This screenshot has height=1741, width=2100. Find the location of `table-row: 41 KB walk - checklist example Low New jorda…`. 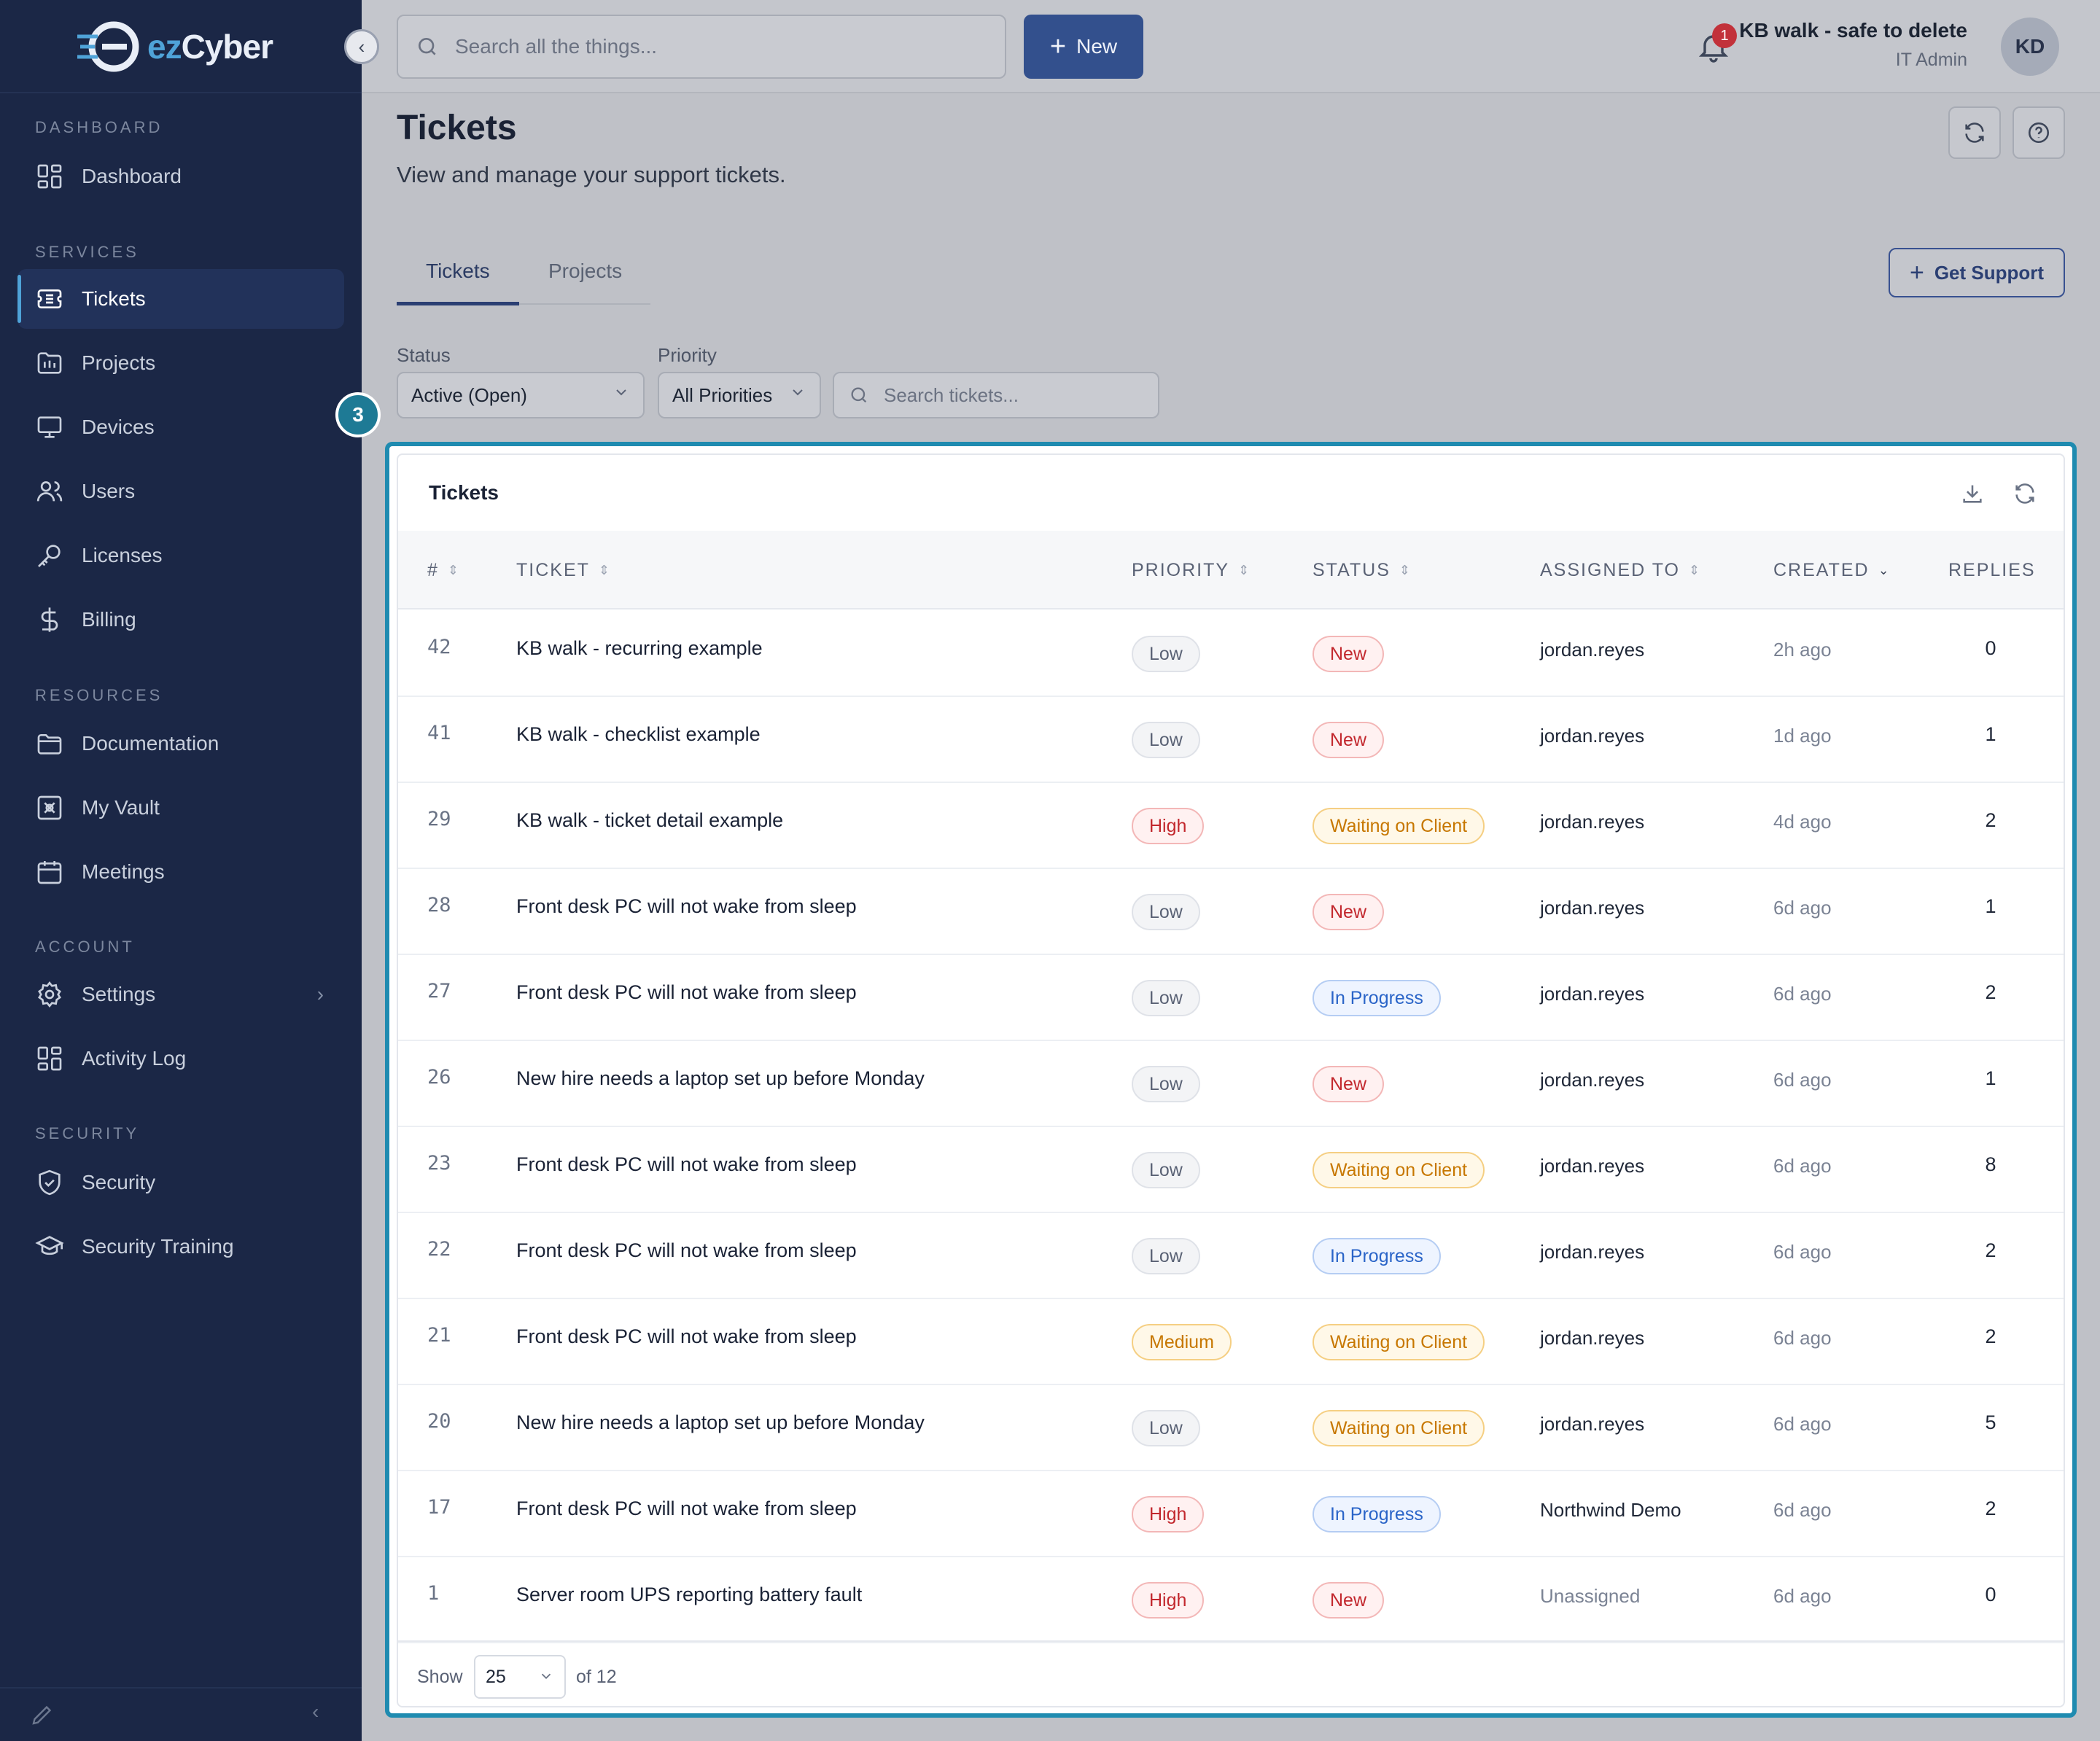

table-row: 41 KB walk - checklist example Low New jorda… is located at coordinates (1231, 740).